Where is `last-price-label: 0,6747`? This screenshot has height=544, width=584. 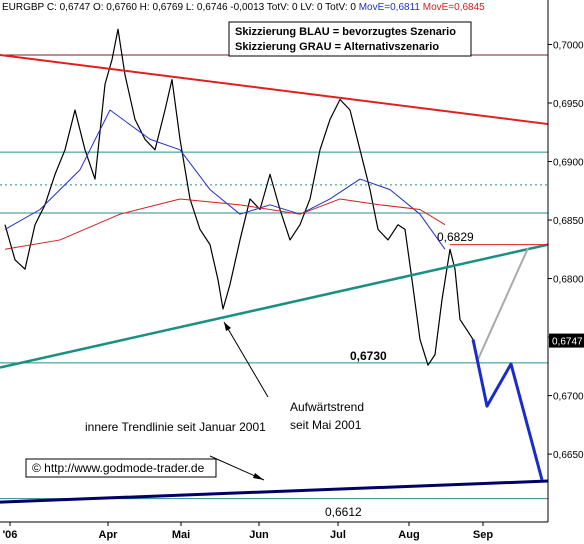
last-price-label: 0,6747 is located at coordinates (567, 342).